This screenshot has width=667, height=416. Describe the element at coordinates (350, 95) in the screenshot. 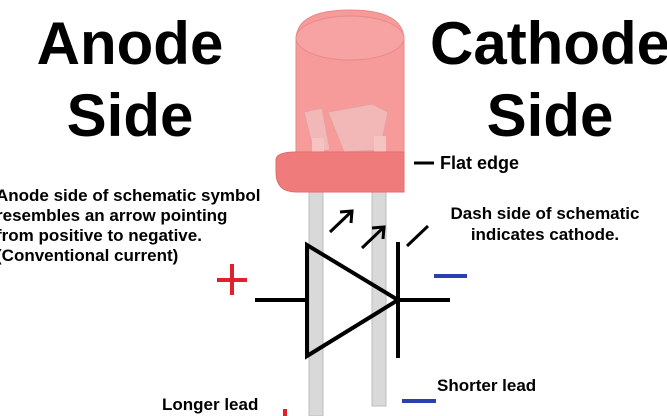

I see `led-body` at that location.